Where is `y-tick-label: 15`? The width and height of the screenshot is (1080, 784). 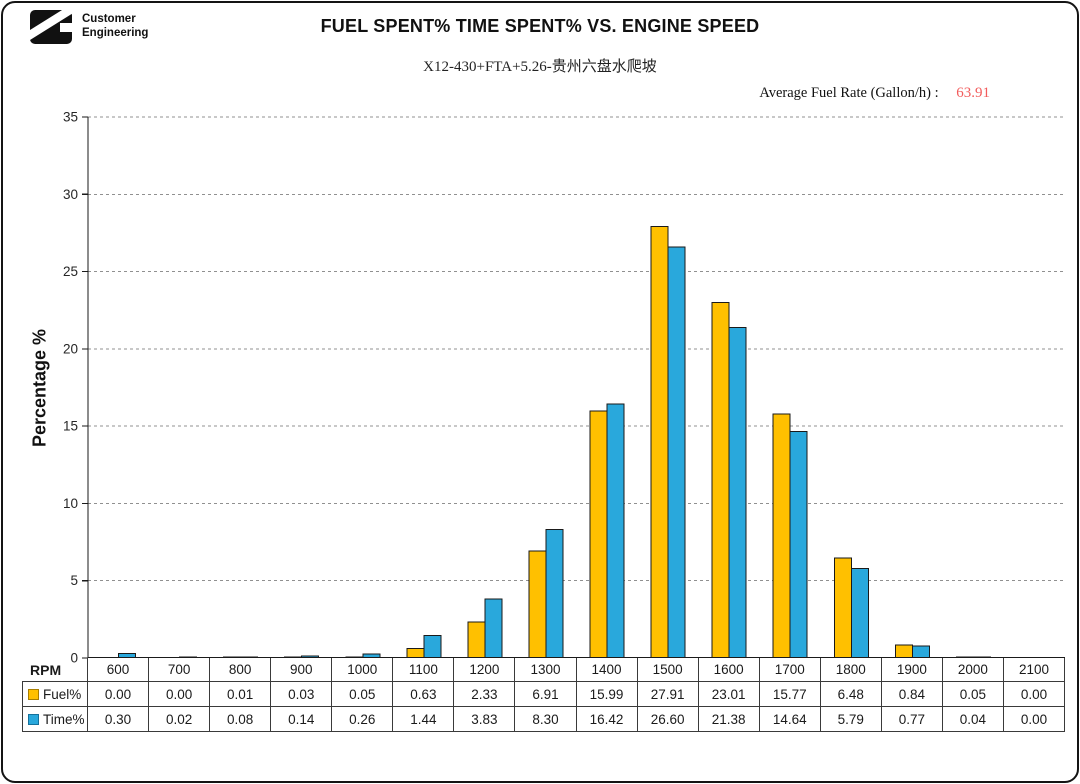 y-tick-label: 15 is located at coordinates (70, 426).